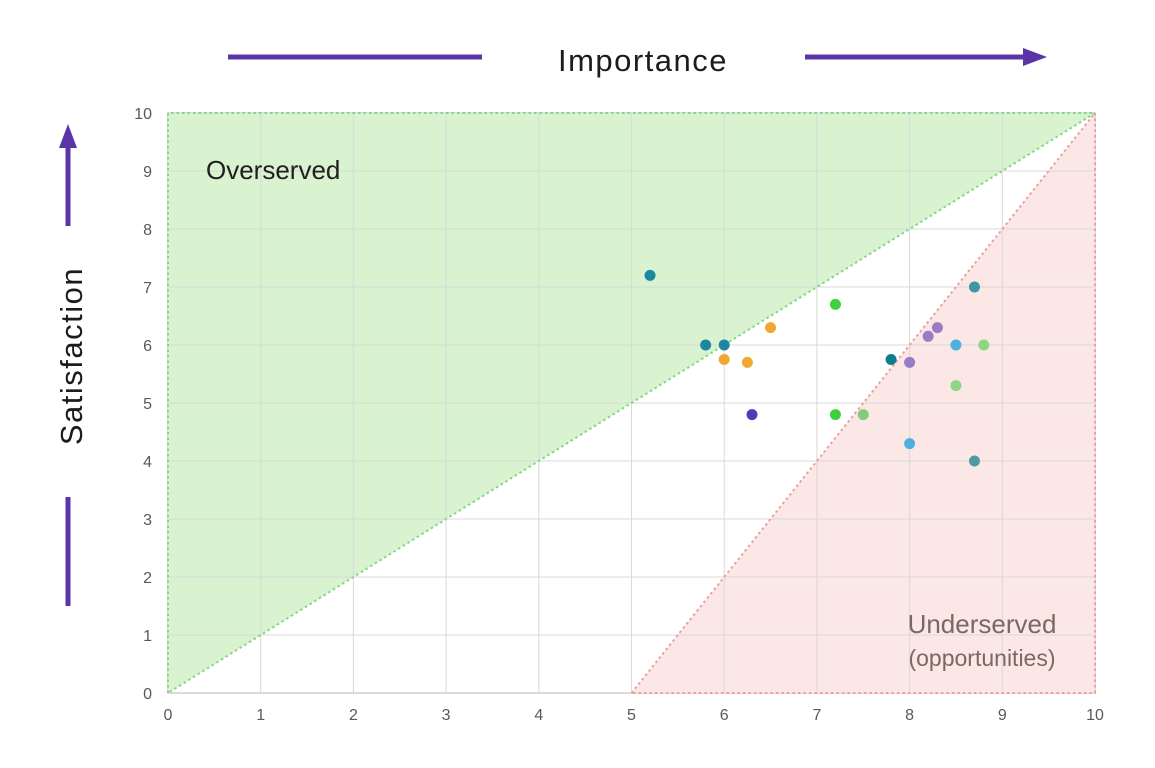 The height and width of the screenshot is (768, 1155). What do you see at coordinates (147, 230) in the screenshot?
I see `y-tick-label-8: 8` at bounding box center [147, 230].